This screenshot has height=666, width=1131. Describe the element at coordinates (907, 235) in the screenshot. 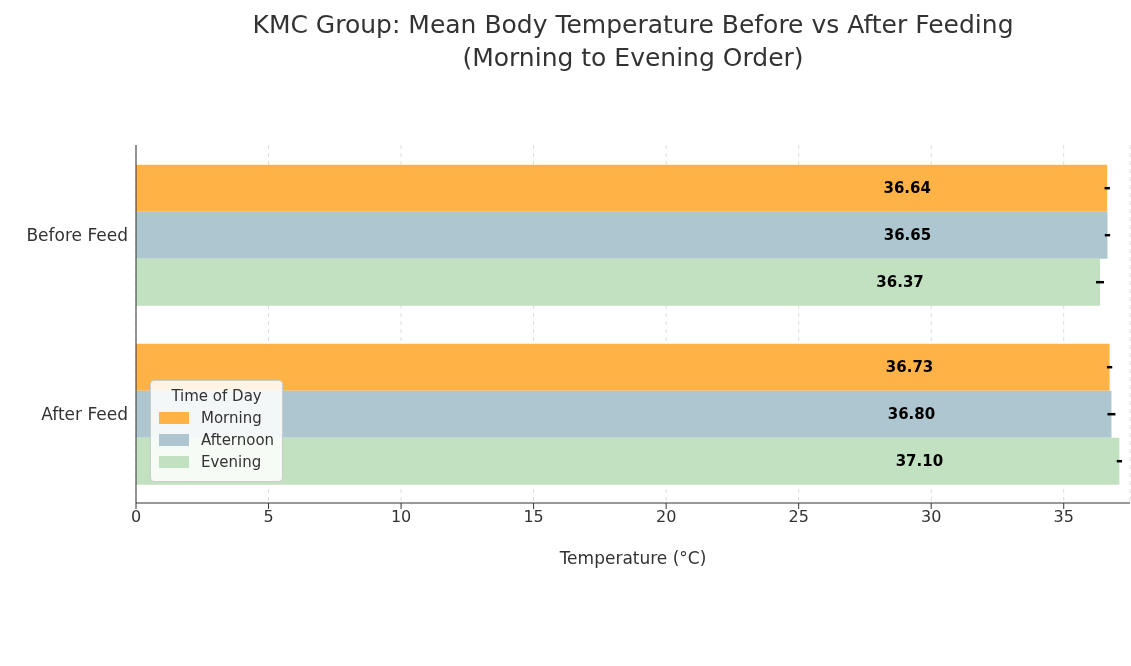

I see `data-label: 36.65` at that location.